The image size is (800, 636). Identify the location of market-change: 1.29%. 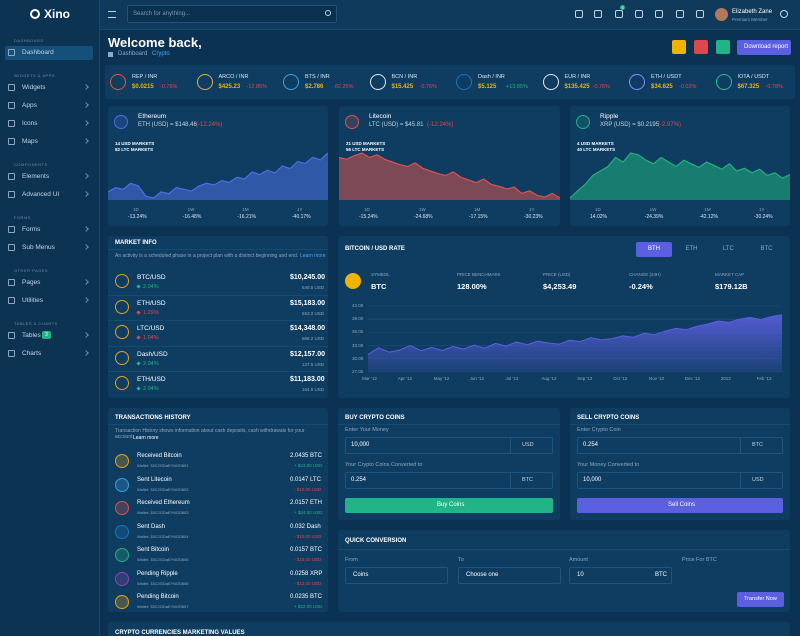
(151, 312).